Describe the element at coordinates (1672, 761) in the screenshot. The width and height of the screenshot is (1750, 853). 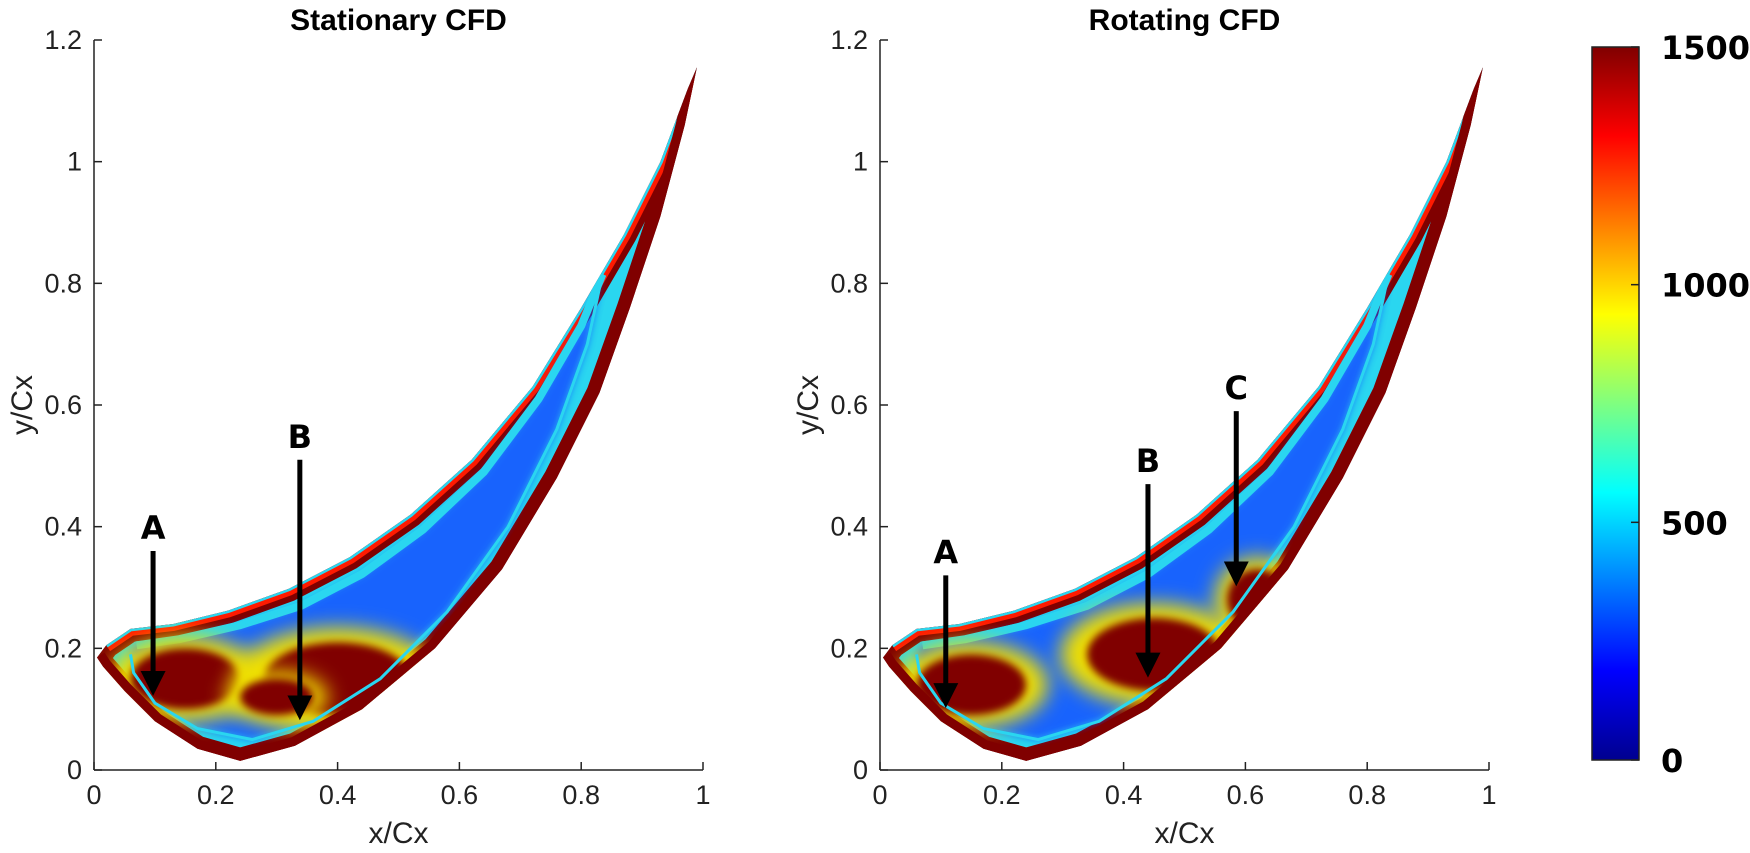
I see `colorbar-tick-label: 0` at that location.